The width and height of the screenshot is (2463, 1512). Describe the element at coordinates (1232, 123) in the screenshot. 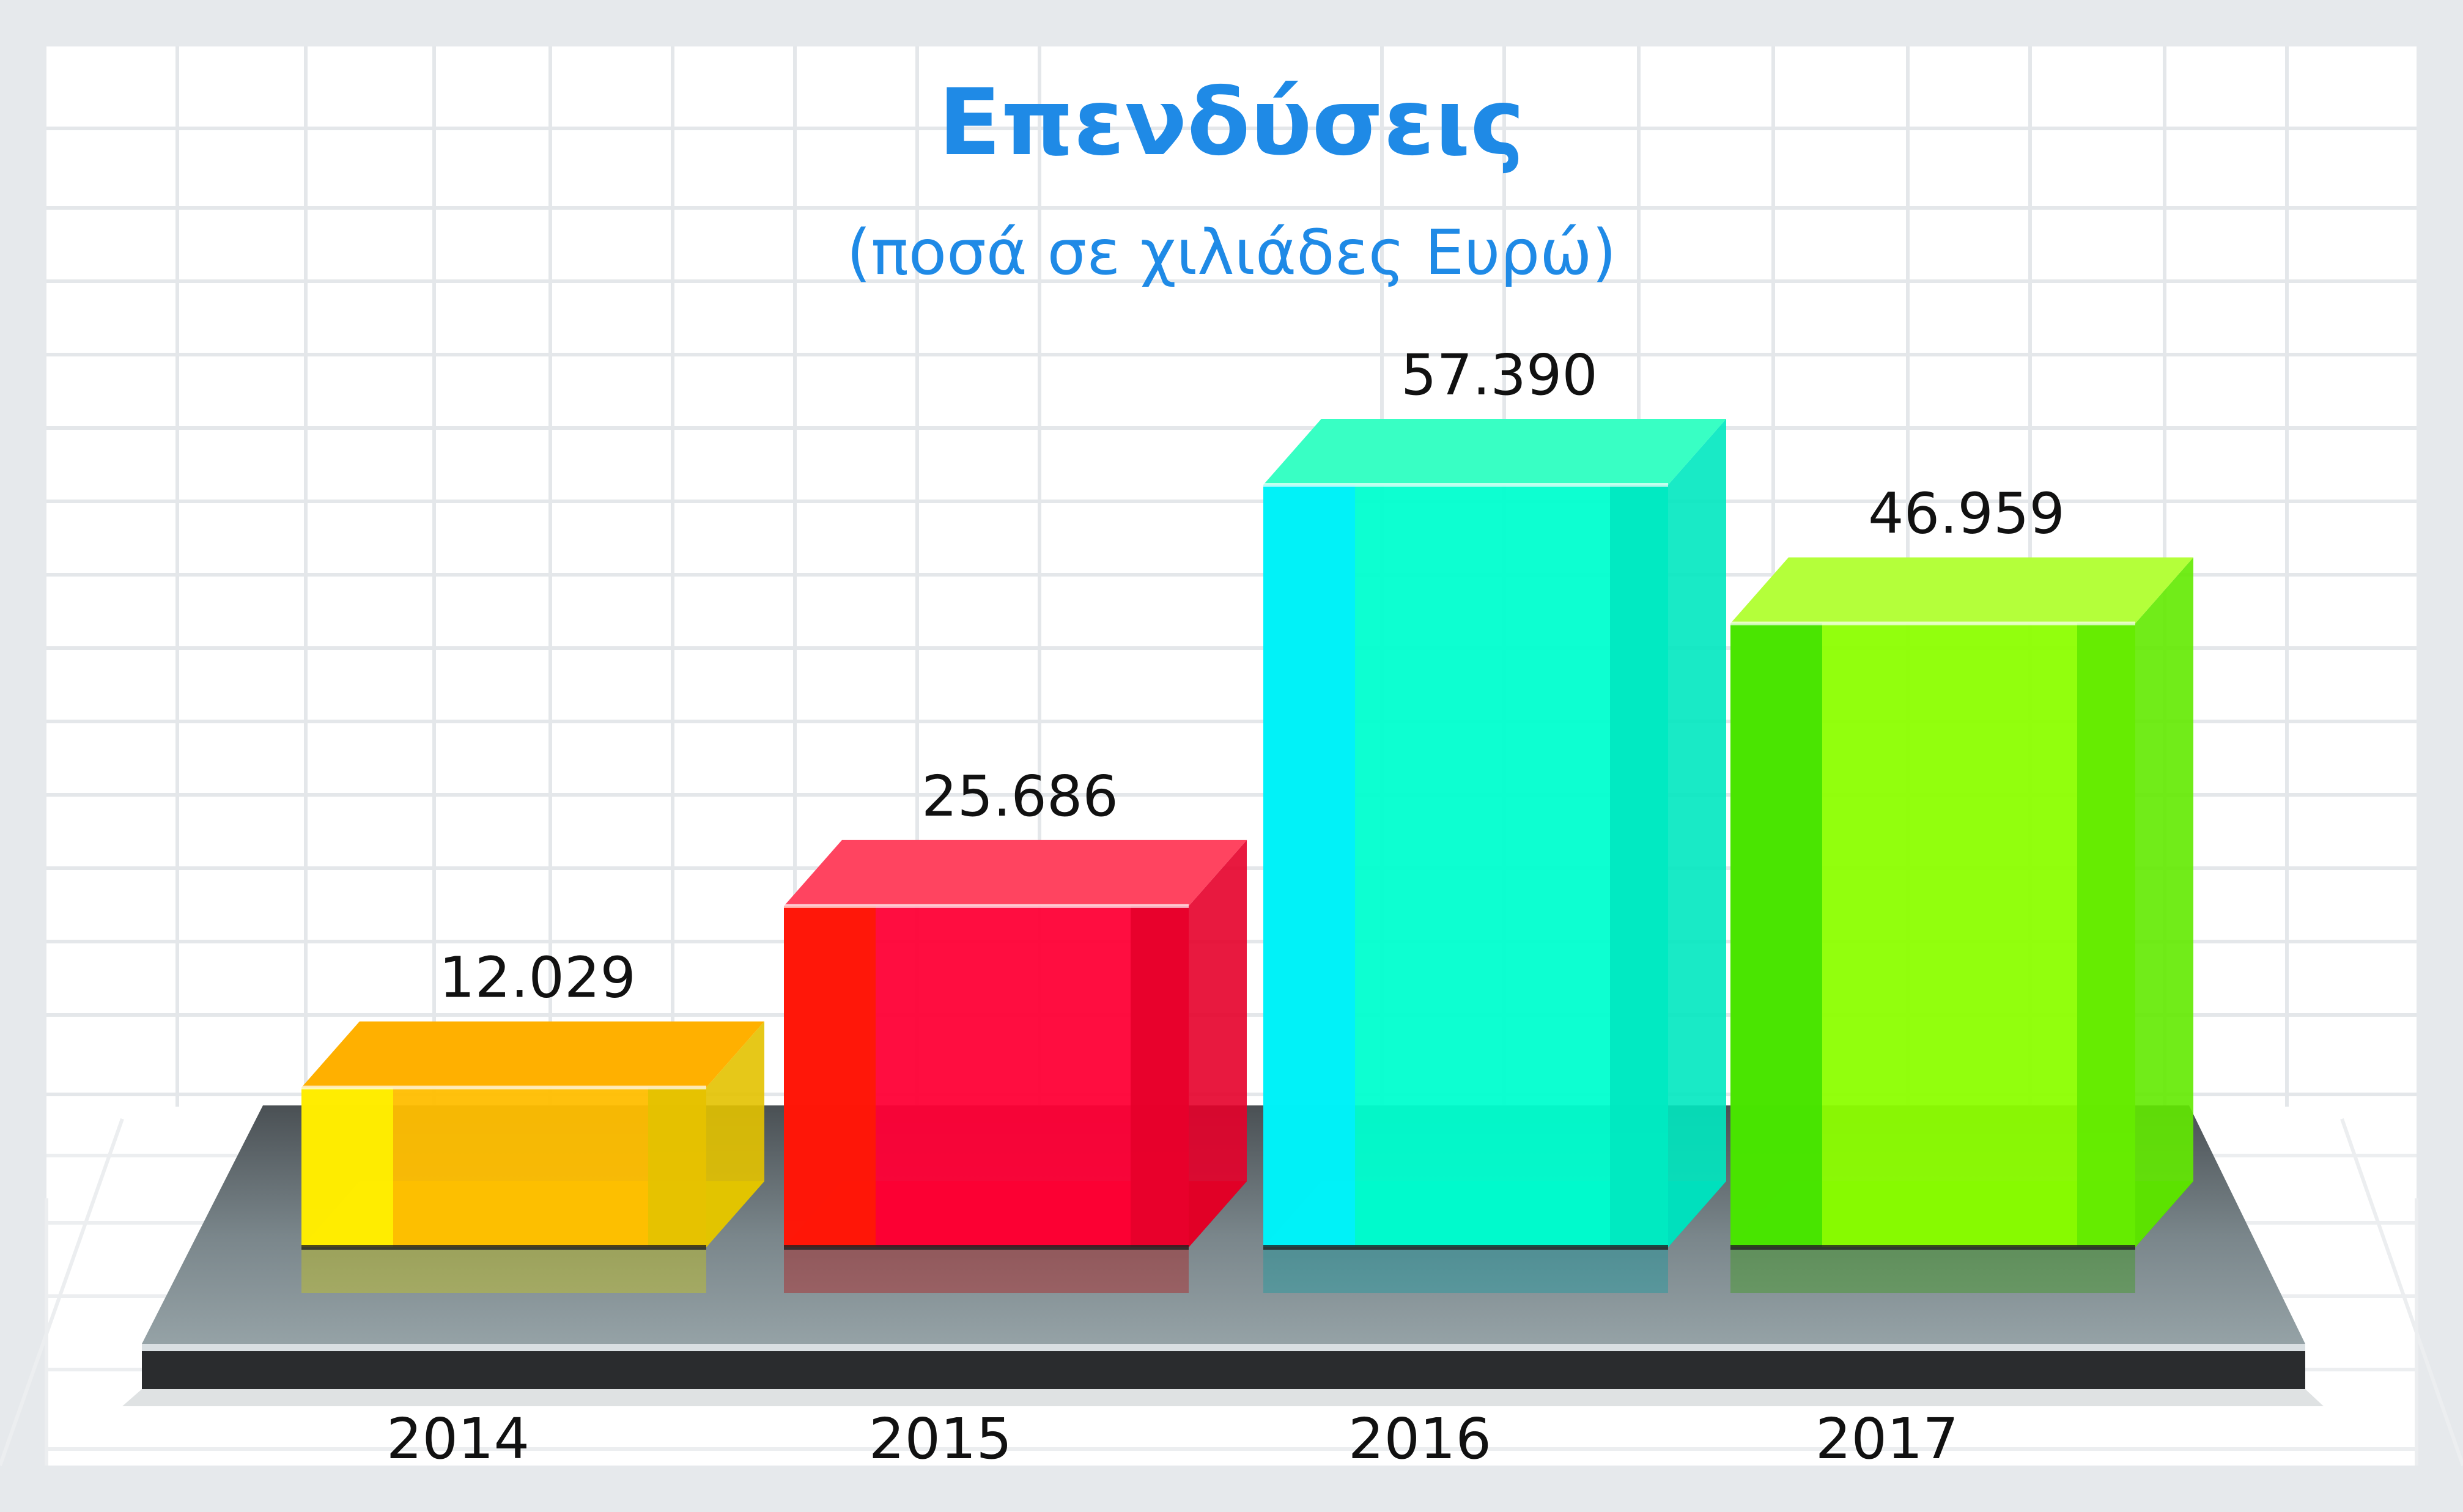

I see `chart-title: Επενδύσεις` at that location.